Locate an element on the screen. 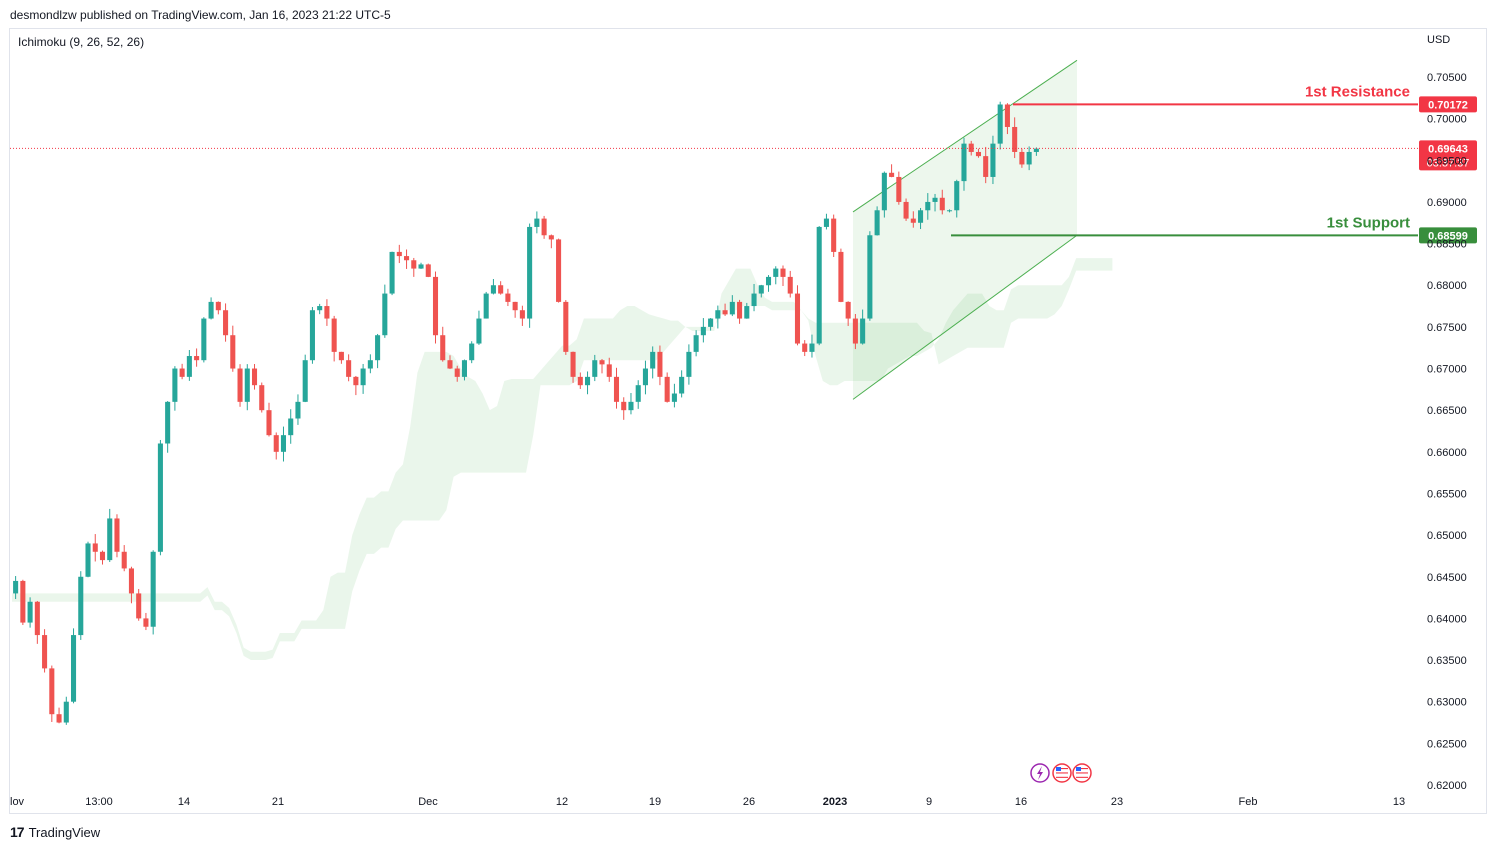 The image size is (1496, 850). currency-label: USD is located at coordinates (1439, 40).